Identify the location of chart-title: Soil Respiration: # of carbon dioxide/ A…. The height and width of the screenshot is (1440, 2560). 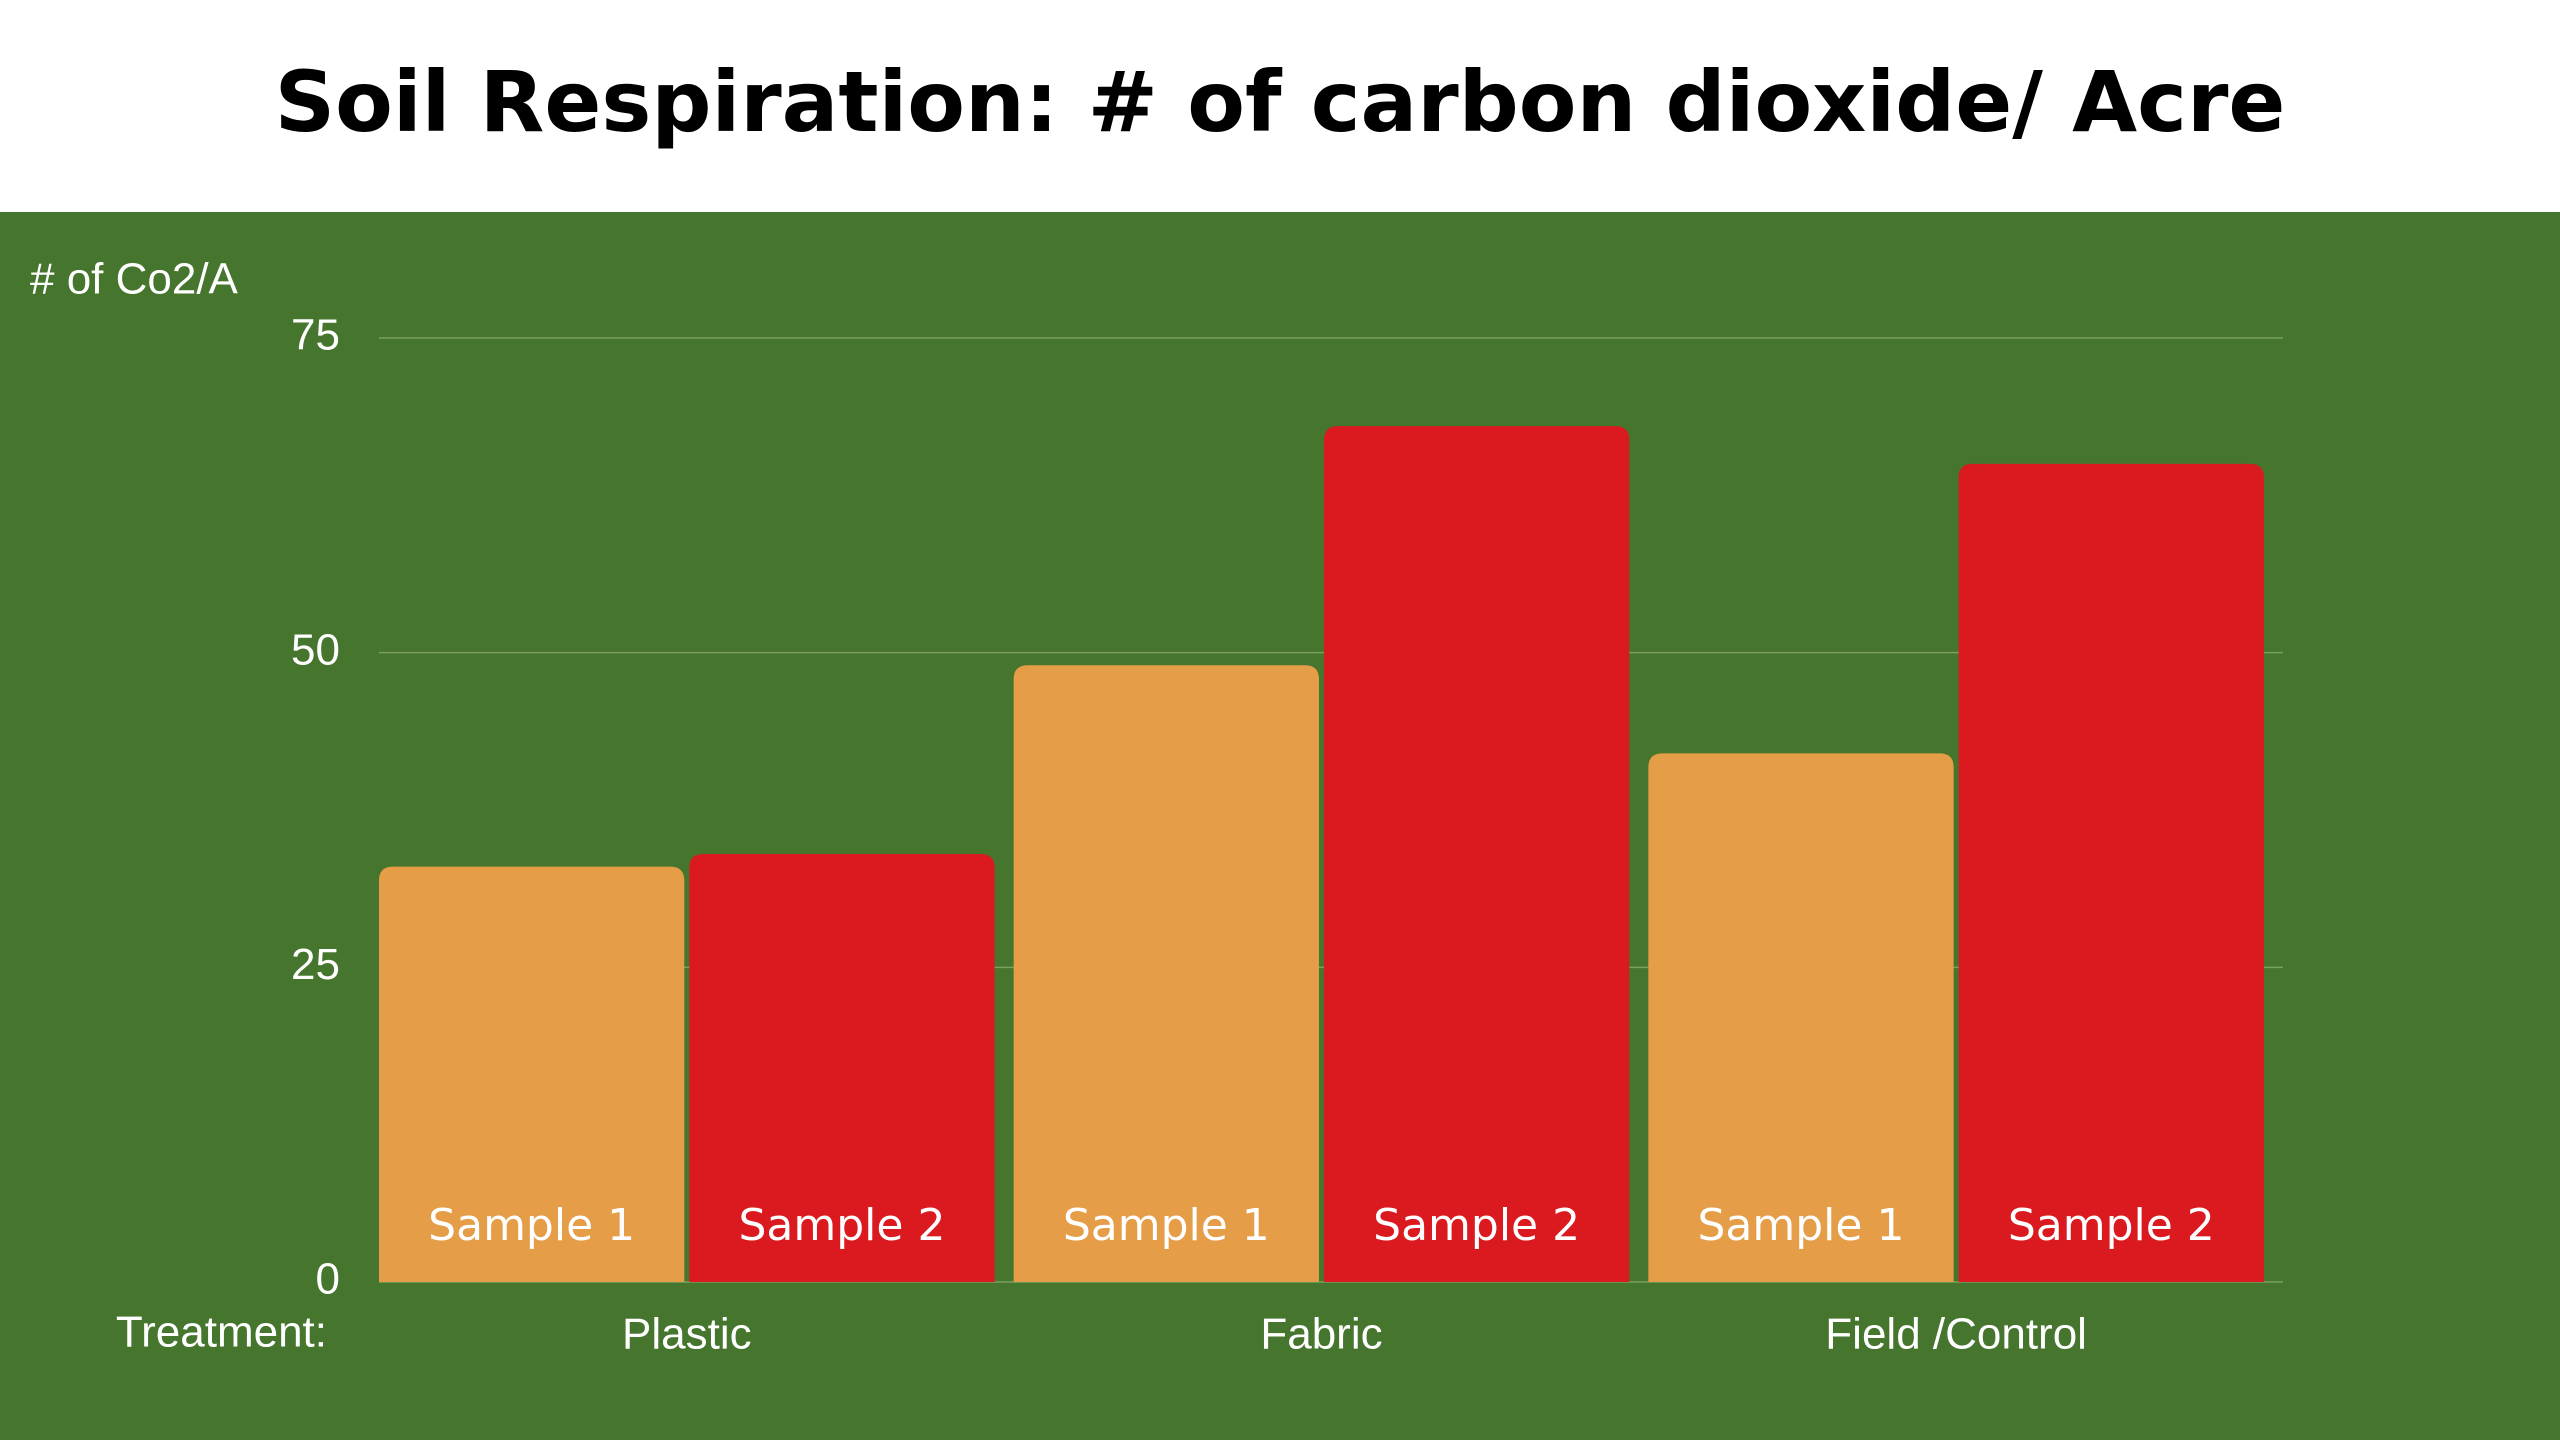
(1280, 102).